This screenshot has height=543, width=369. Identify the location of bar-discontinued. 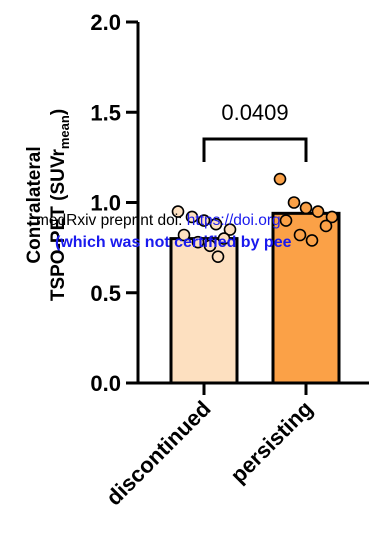
(204, 311).